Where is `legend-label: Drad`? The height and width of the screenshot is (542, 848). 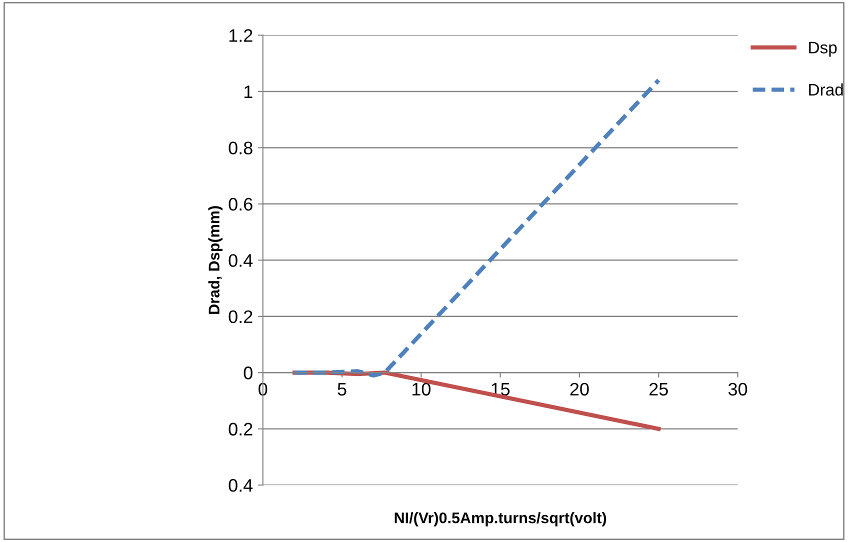
legend-label: Drad is located at coordinates (826, 89).